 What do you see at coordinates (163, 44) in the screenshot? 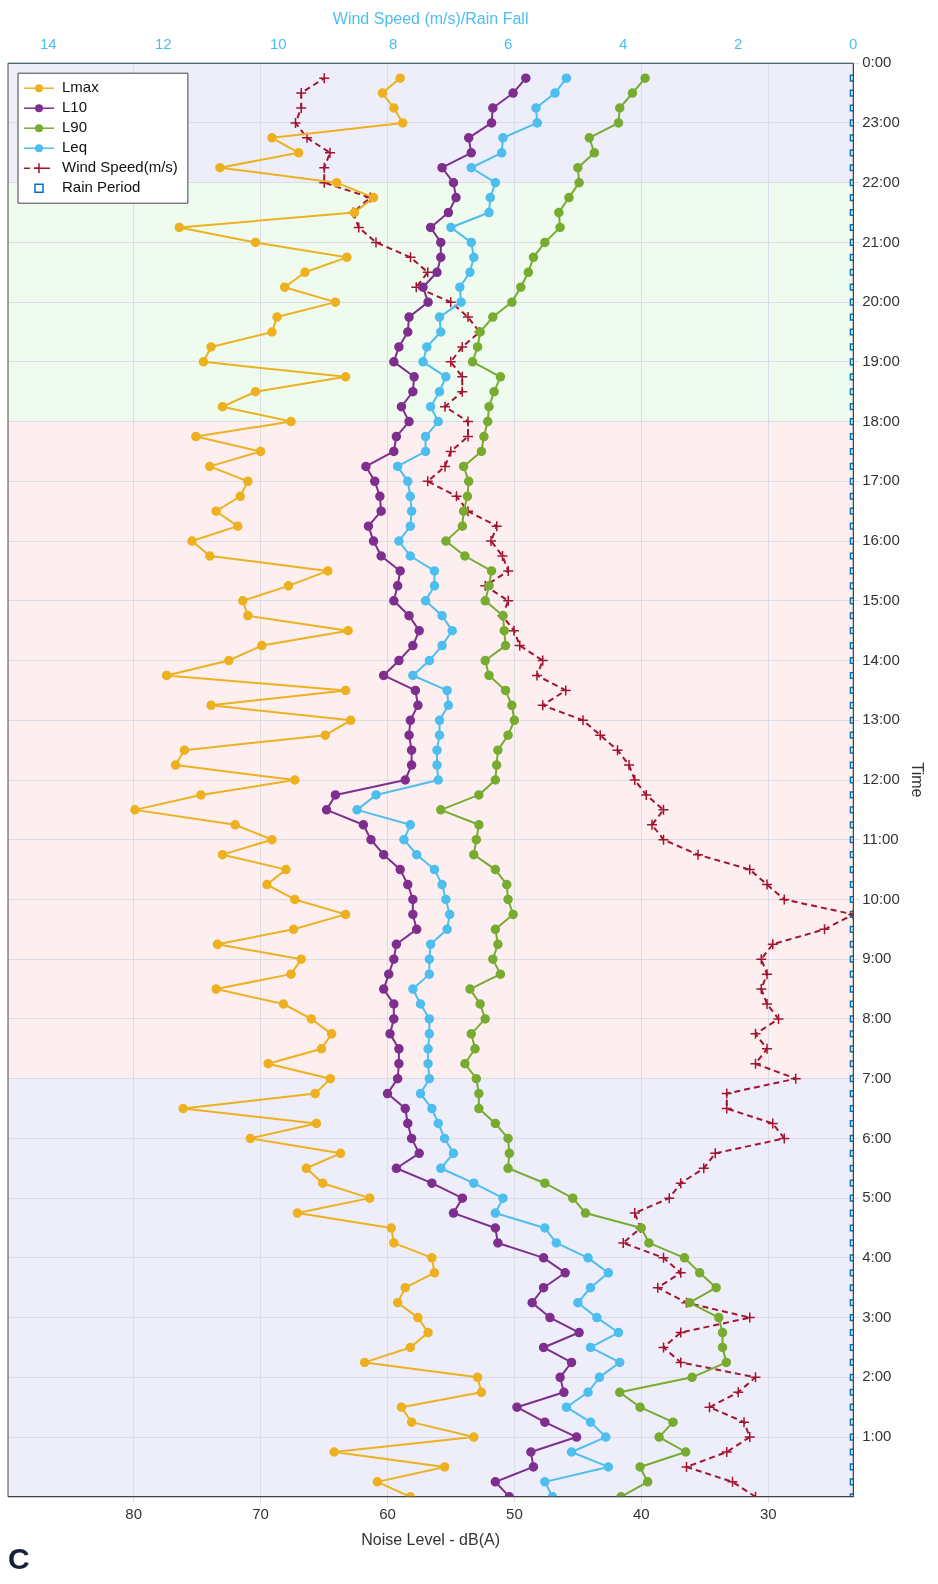
I see `x2-tick-label: 12` at bounding box center [163, 44].